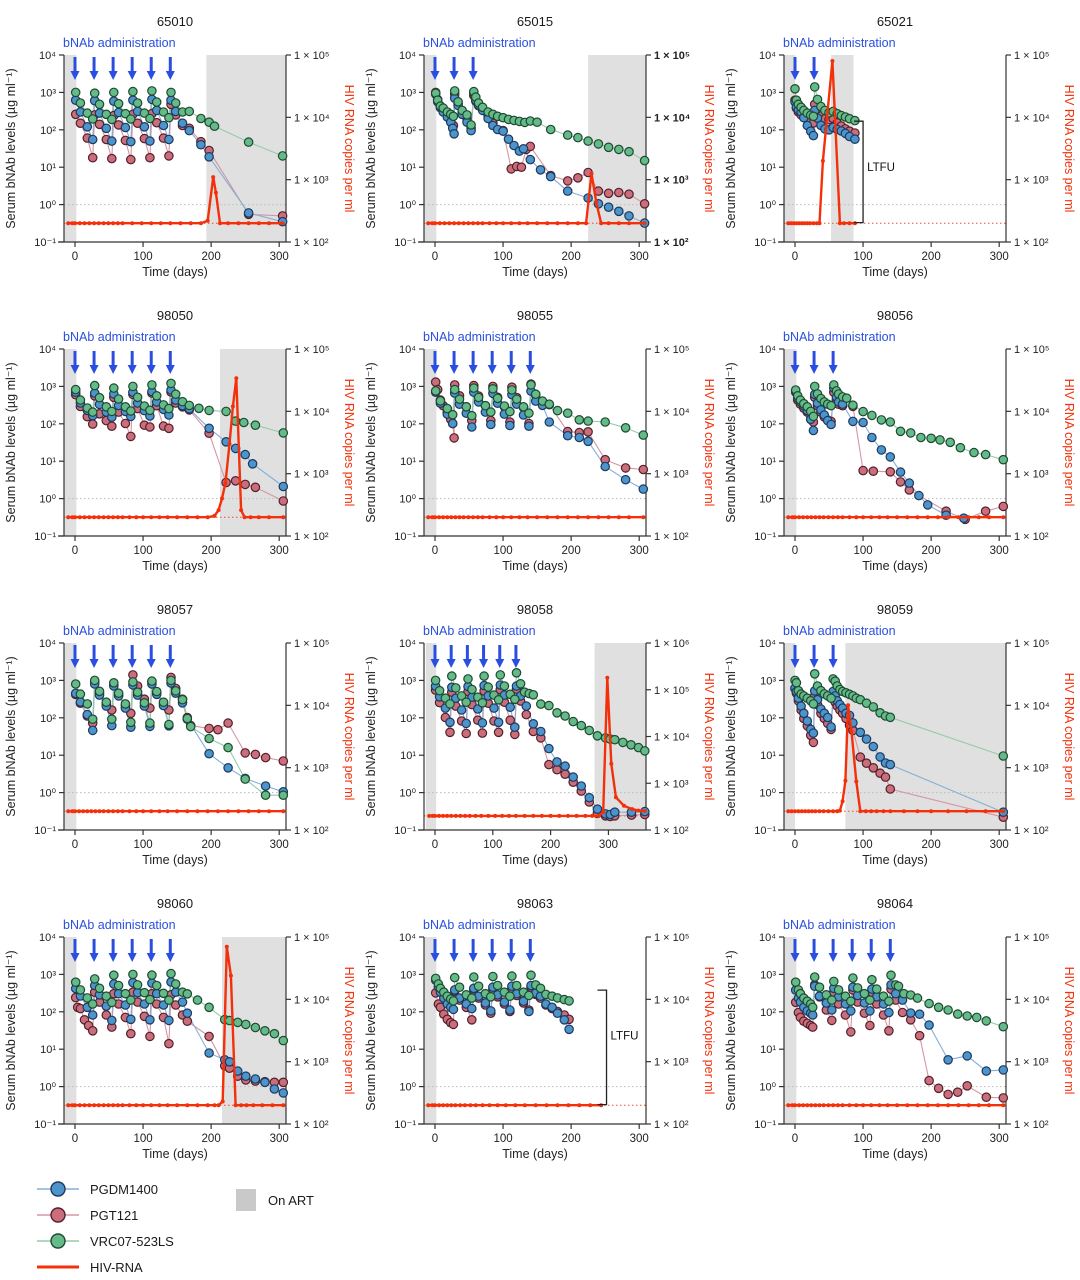  What do you see at coordinates (407, 1088) in the screenshot?
I see `left-tick-label: 10⁰` at bounding box center [407, 1088].